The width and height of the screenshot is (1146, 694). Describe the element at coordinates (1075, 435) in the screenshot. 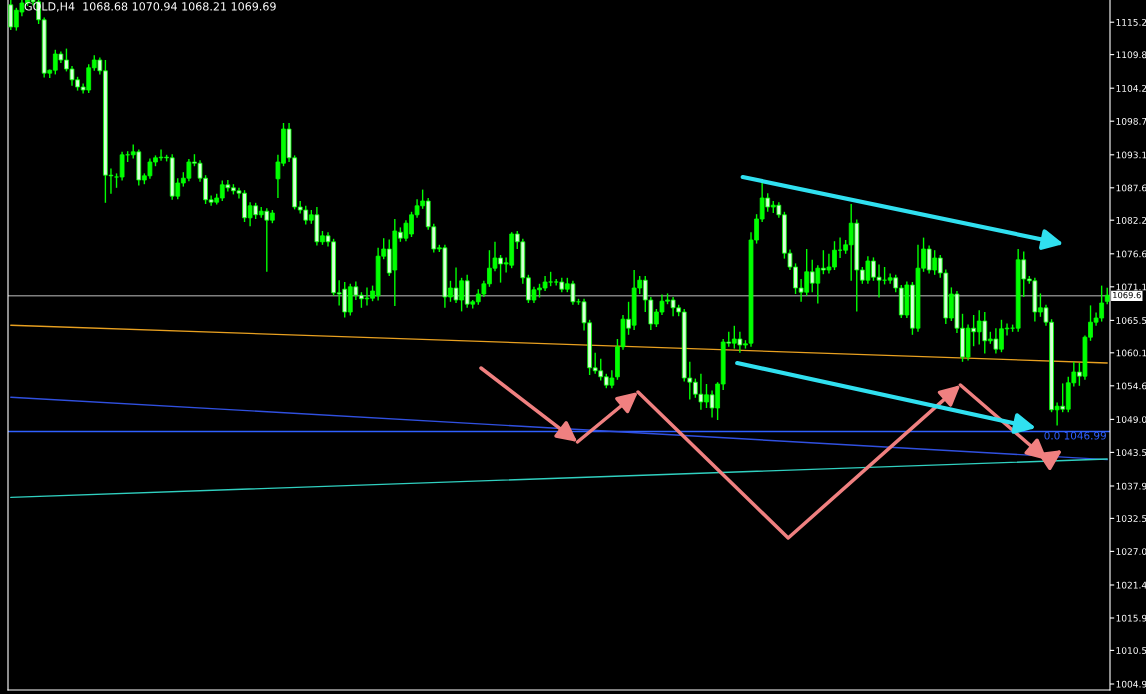

I see `ref-line-label: 0.0 1046.99` at that location.